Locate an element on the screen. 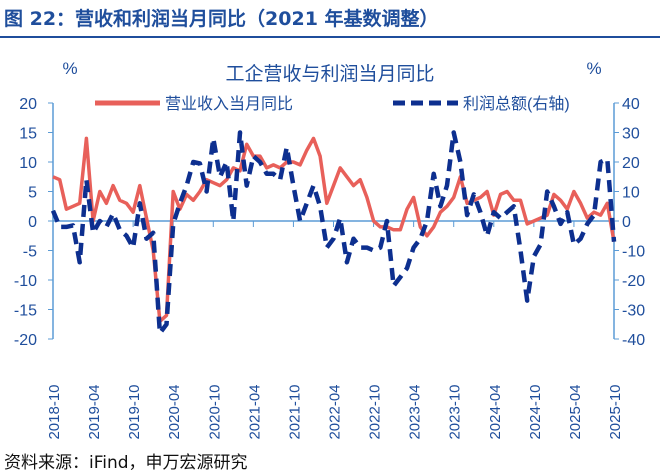 This screenshot has height=476, width=660. right-tick-label: -20 is located at coordinates (633, 281).